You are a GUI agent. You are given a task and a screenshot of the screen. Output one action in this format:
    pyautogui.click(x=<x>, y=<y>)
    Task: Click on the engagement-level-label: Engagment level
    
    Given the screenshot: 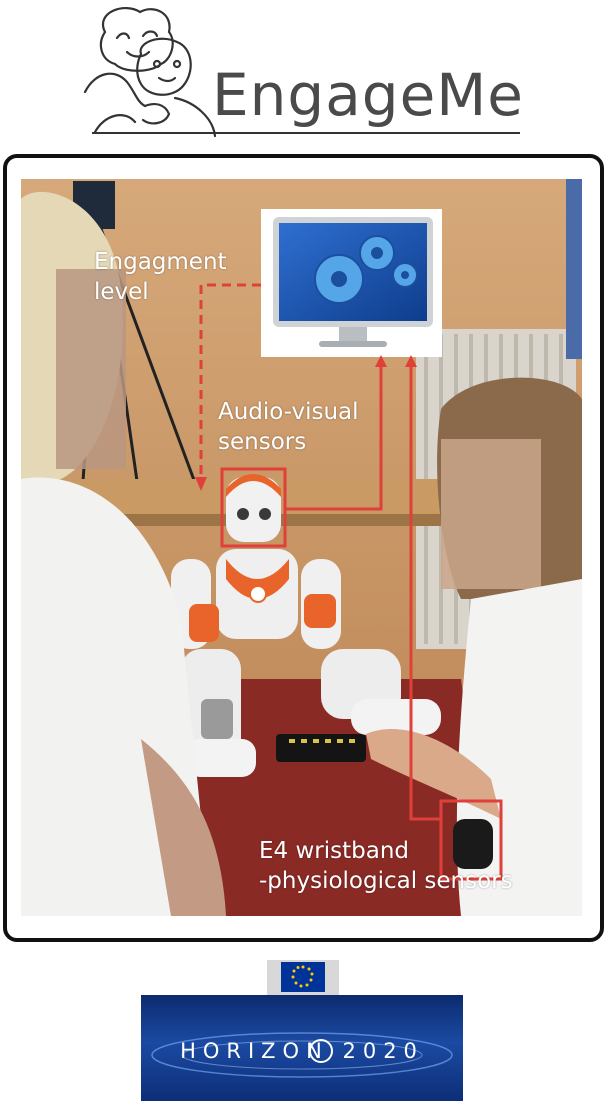 What is the action you would take?
    pyautogui.click(x=160, y=277)
    